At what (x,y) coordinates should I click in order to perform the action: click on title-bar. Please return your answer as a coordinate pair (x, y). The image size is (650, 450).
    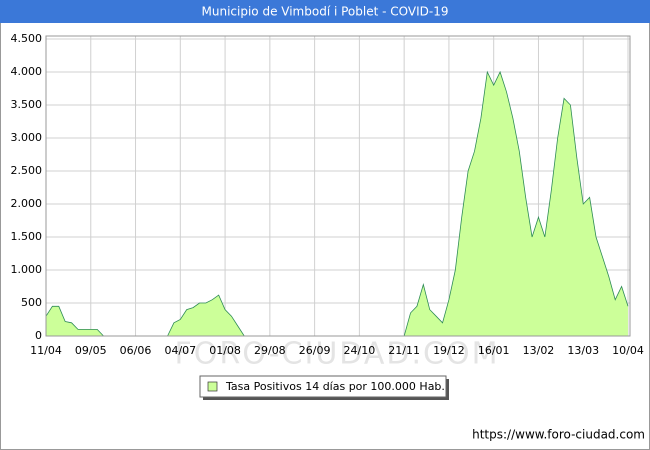
    Looking at the image, I should click on (325, 11).